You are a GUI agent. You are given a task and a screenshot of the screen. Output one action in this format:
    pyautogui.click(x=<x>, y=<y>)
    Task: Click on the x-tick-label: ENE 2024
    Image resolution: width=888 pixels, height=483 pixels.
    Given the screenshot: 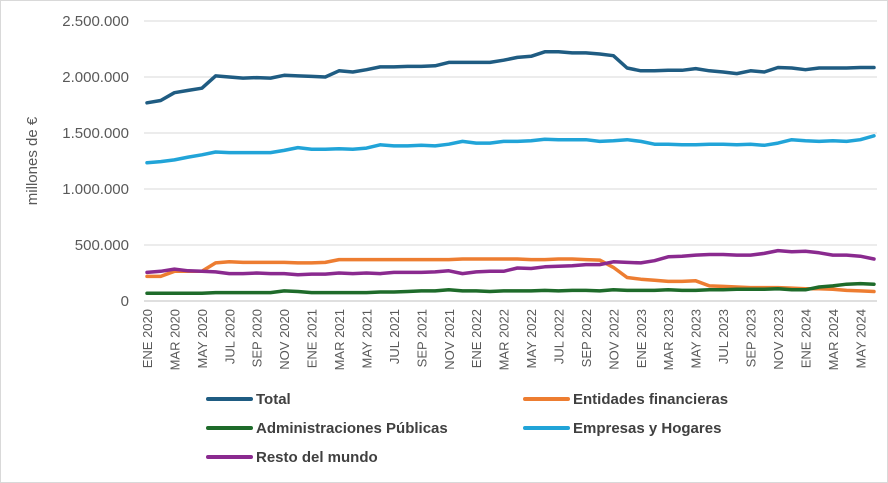 What is the action you would take?
    pyautogui.click(x=805, y=338)
    